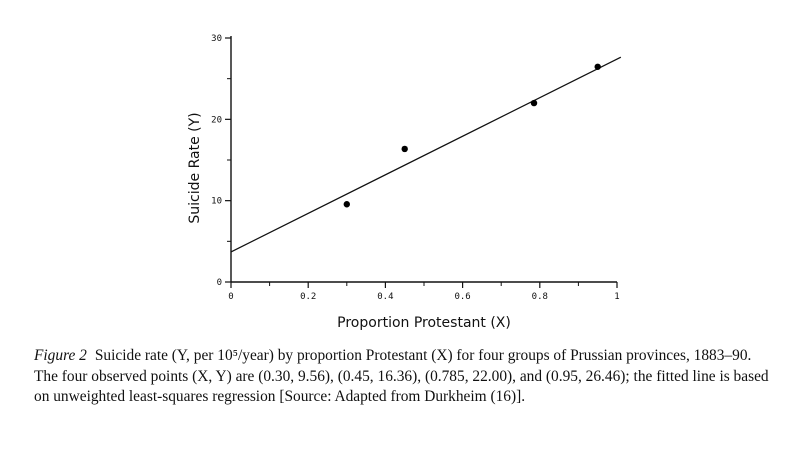 This screenshot has width=795, height=454. I want to click on x-tick-label: 1, so click(616, 297).